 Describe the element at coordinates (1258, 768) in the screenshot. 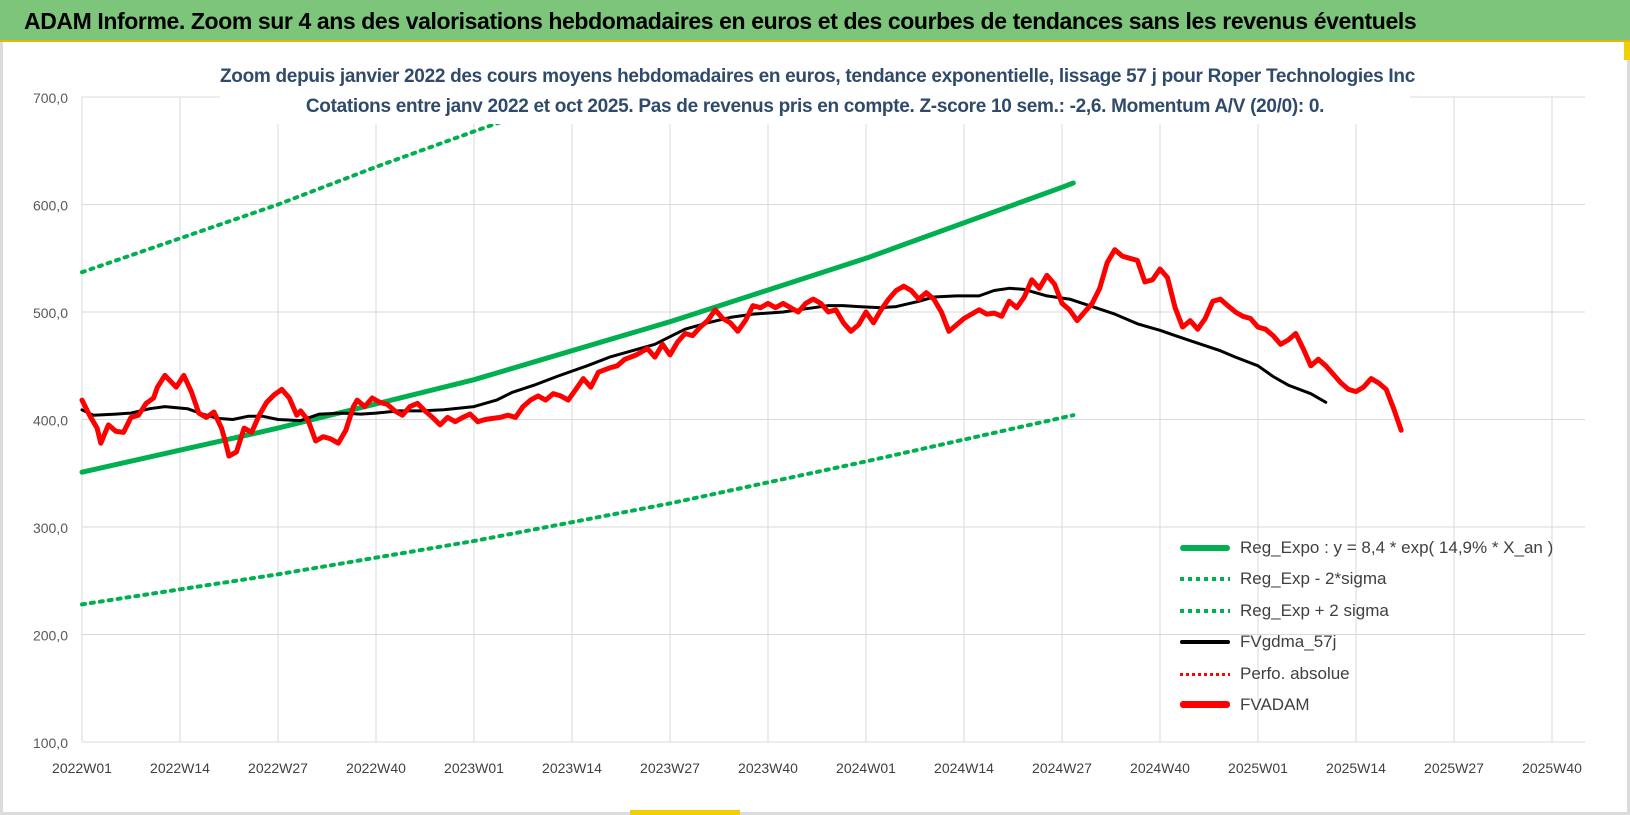

I see `x-tick-label: 2025W01` at that location.